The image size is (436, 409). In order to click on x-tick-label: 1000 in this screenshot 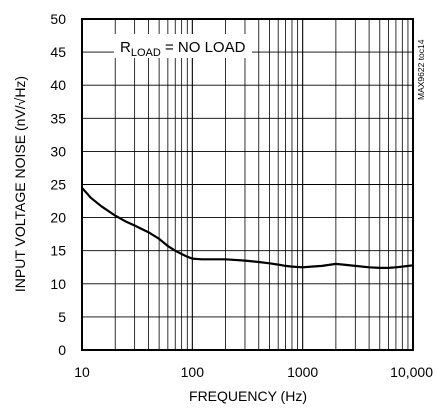, I will do `click(302, 372)`.